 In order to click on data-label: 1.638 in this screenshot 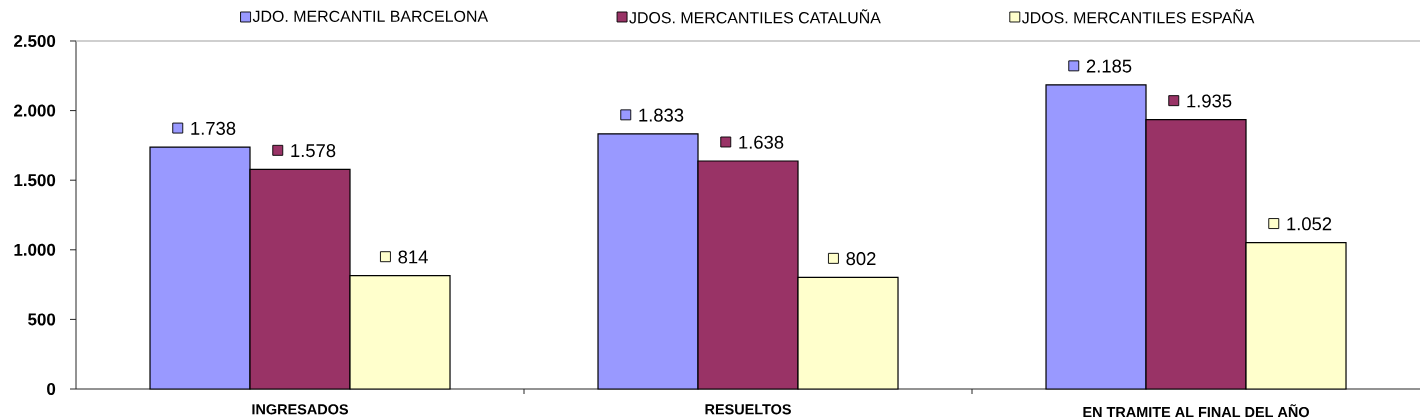, I will do `click(761, 142)`.